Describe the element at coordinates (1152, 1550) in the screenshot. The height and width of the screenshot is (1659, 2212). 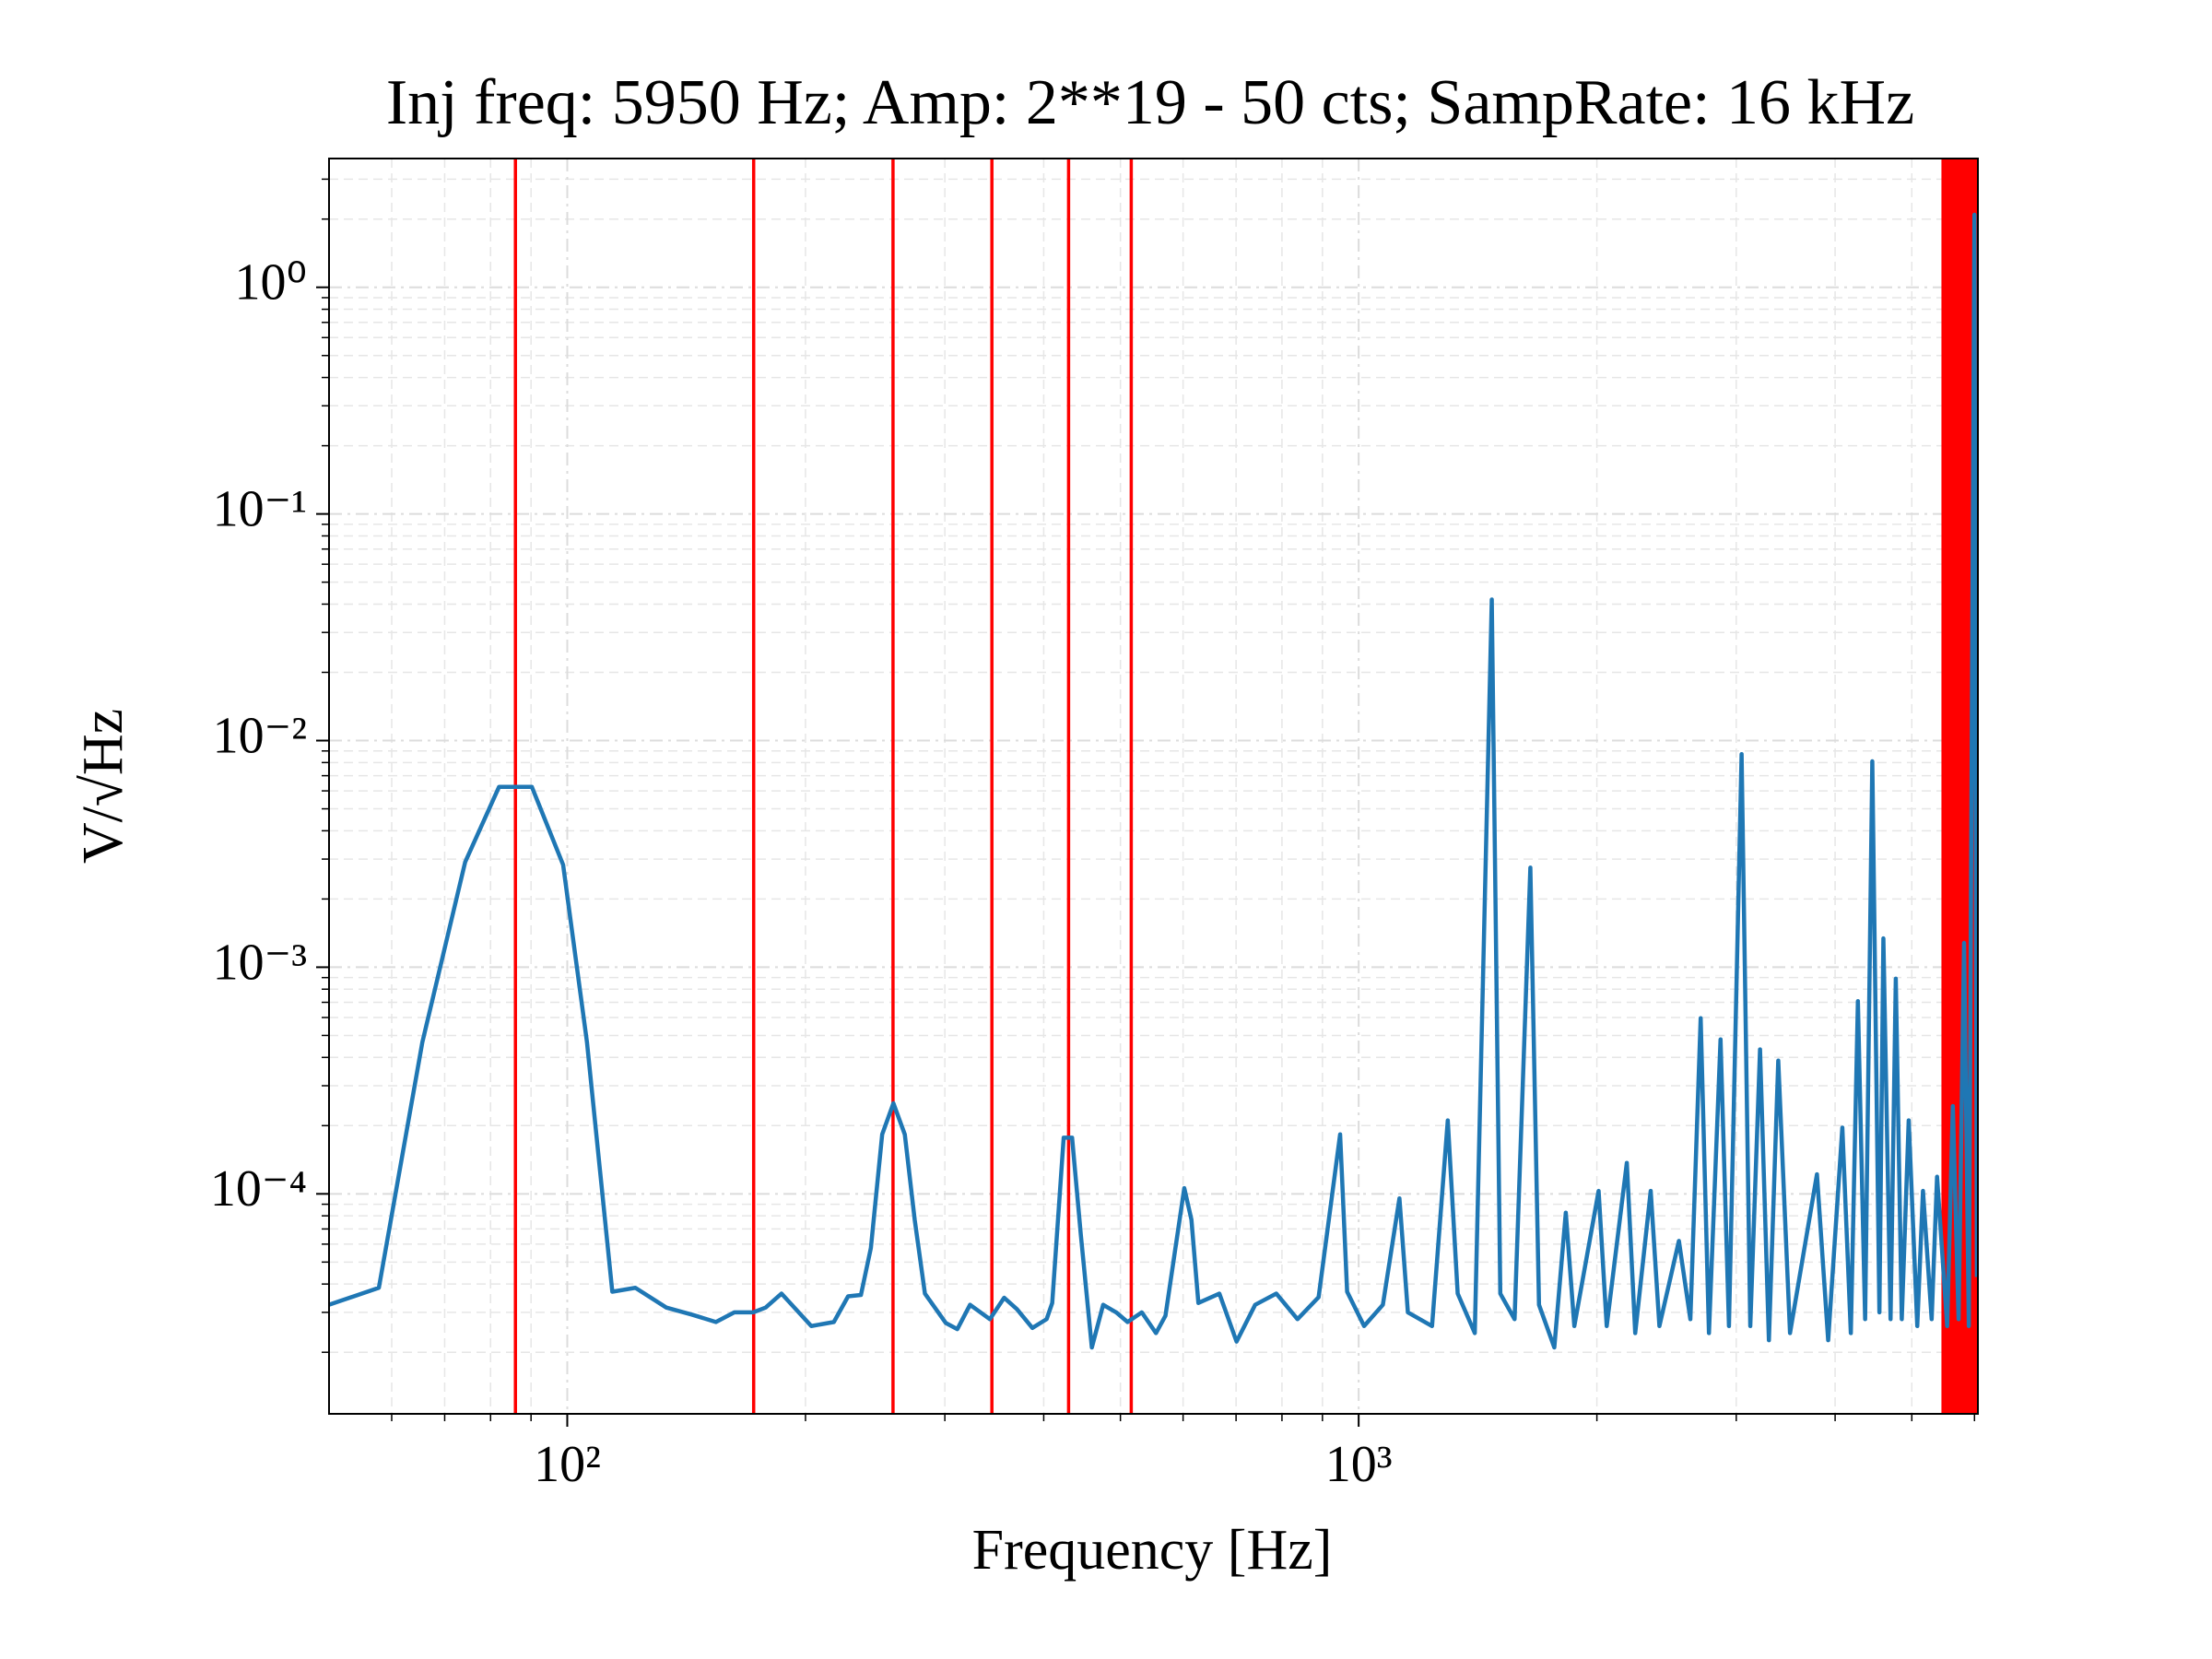
I see `x-axis-label: Frequency [Hz]` at that location.